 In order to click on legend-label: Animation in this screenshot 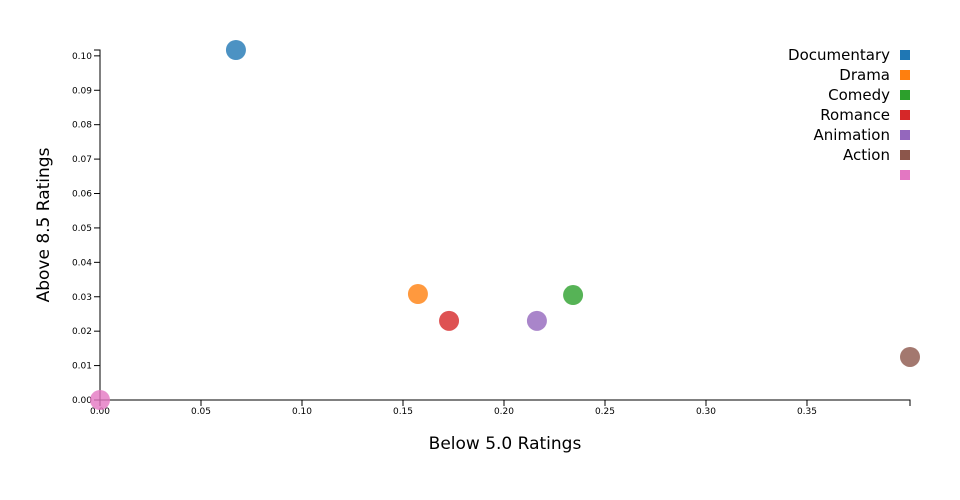, I will do `click(852, 135)`.